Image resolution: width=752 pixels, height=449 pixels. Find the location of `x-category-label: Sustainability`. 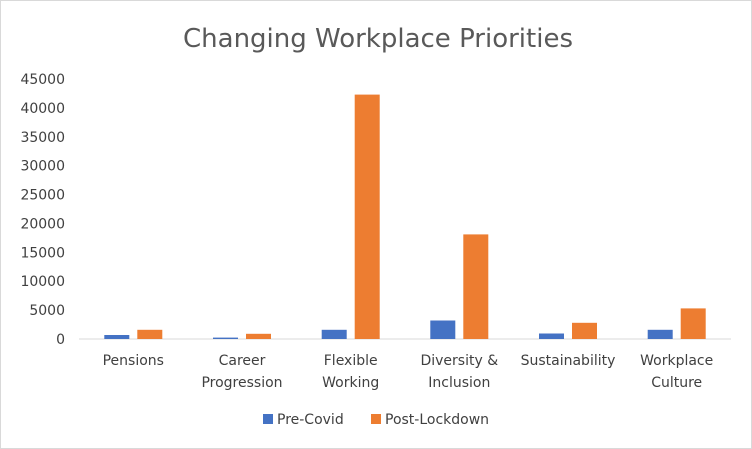

x-category-label: Sustainability is located at coordinates (568, 361).